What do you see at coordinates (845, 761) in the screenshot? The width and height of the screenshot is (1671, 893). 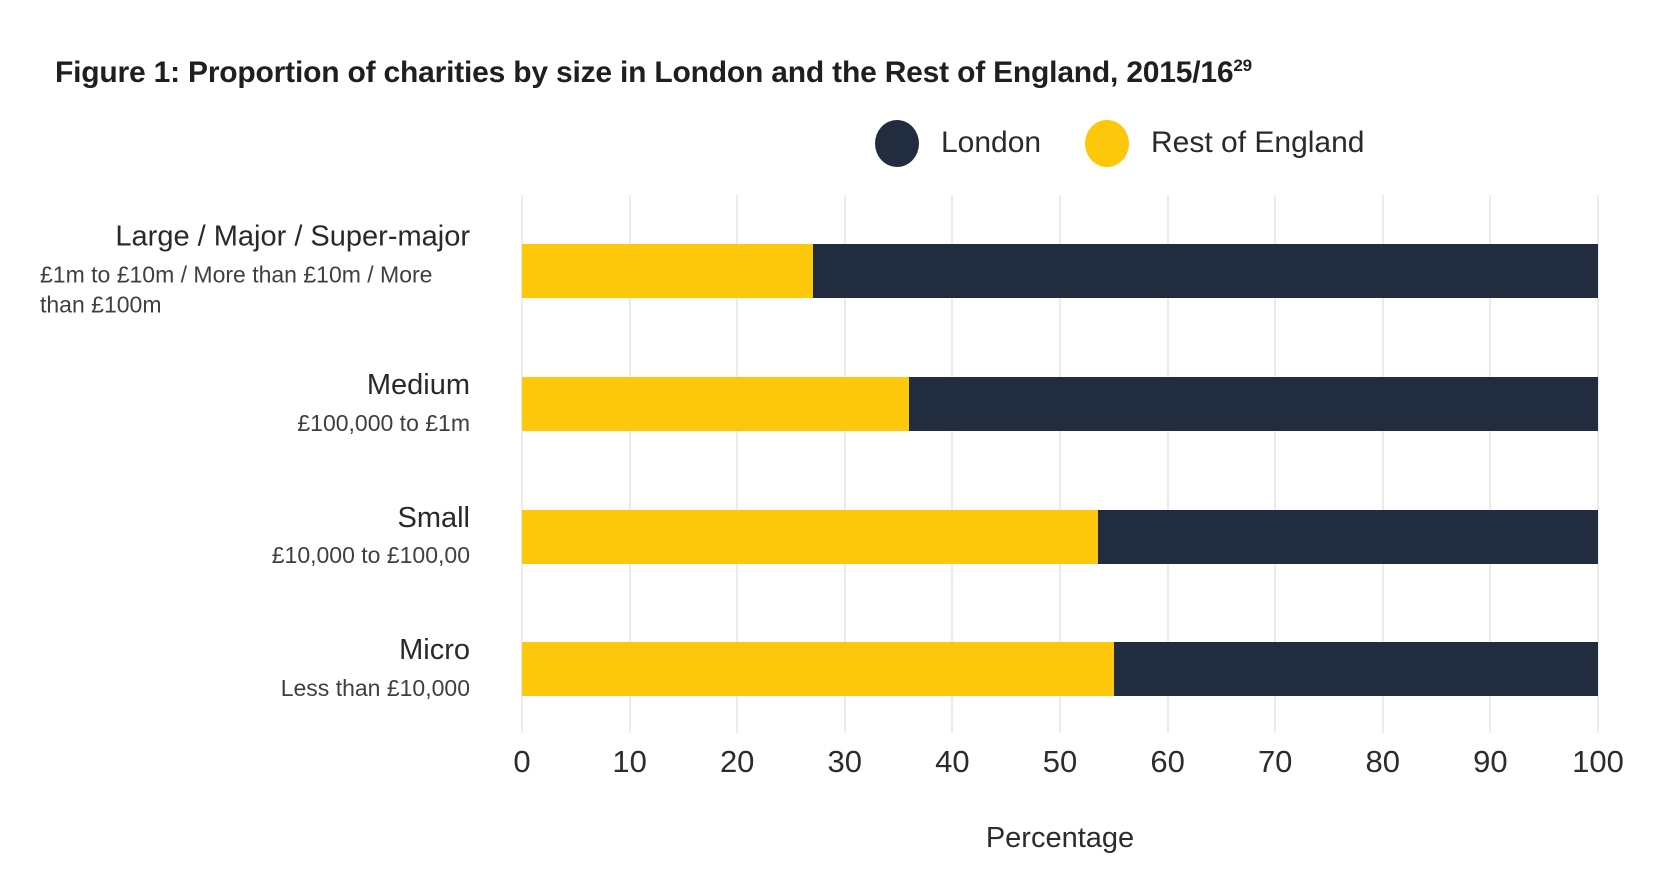 I see `x-axis-tick-label: 30` at bounding box center [845, 761].